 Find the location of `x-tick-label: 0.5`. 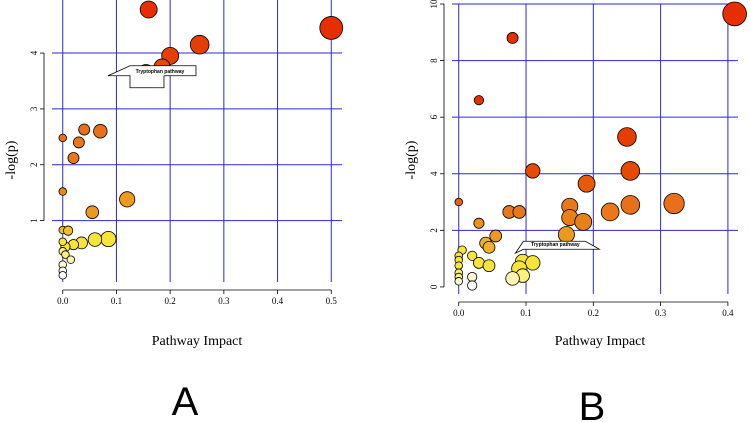

x-tick-label: 0.5 is located at coordinates (332, 301).